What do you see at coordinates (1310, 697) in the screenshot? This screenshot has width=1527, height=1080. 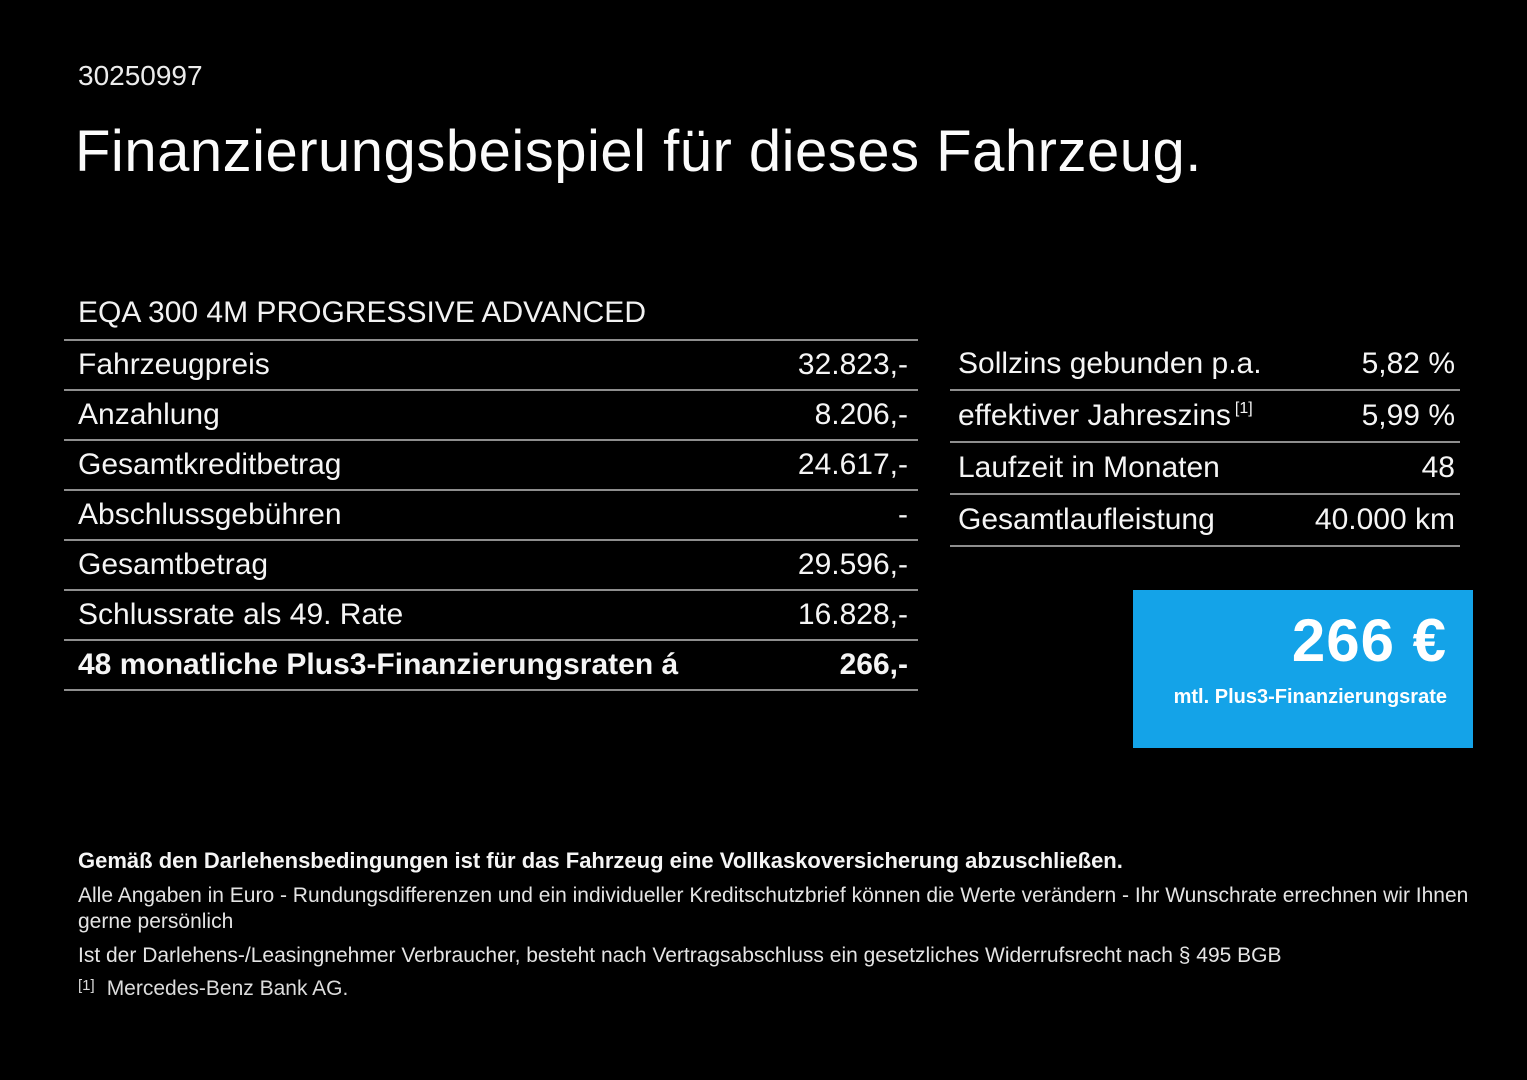 I see `monthly-rate-caption: mtl. Plus3-Finanzierungsrate` at bounding box center [1310, 697].